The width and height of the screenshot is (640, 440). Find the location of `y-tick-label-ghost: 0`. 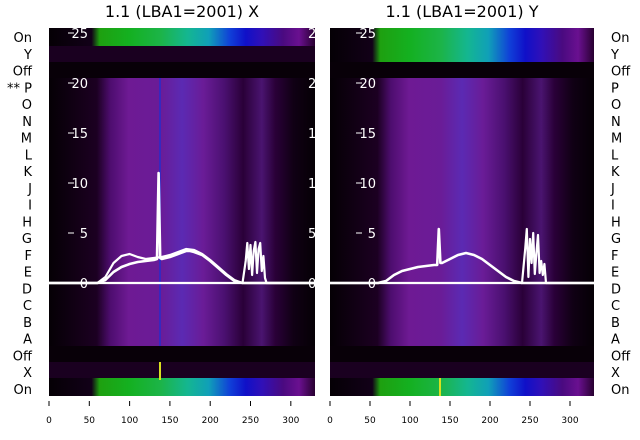

y-tick-label-ghost: 0 is located at coordinates (312, 284).